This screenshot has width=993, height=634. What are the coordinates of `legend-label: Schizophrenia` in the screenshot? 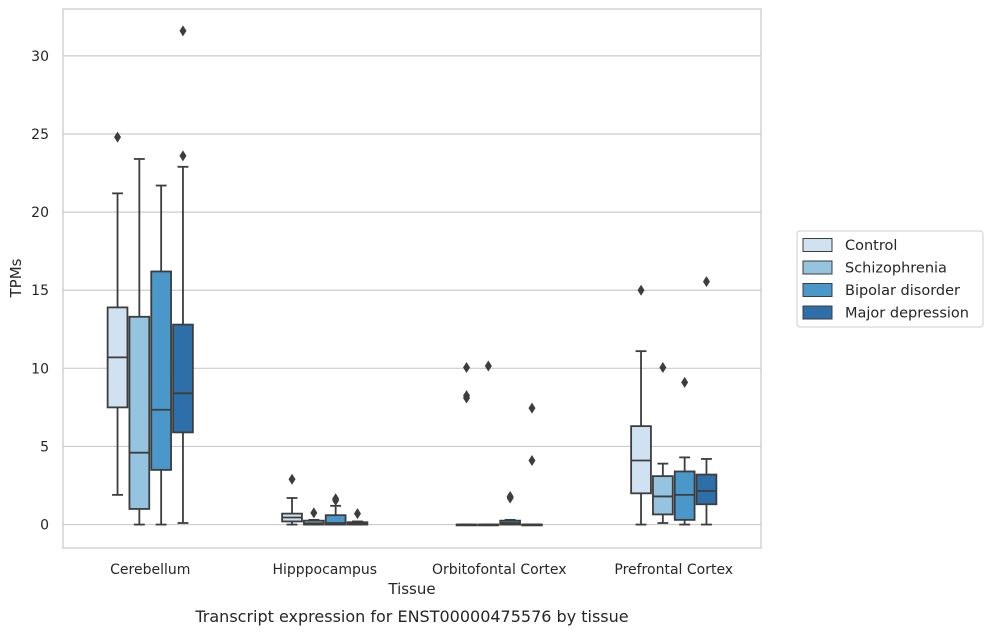 It's located at (896, 269).